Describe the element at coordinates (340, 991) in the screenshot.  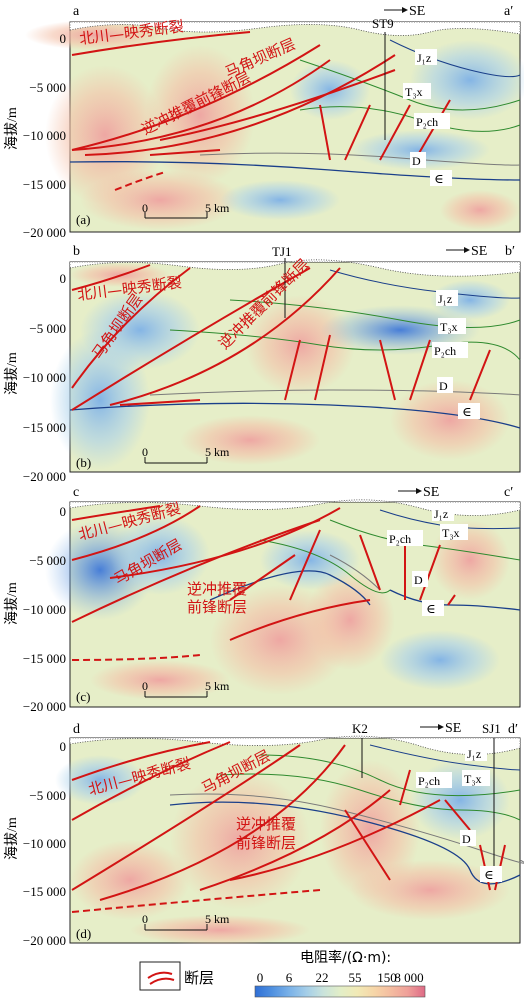
I see `colorbar` at that location.